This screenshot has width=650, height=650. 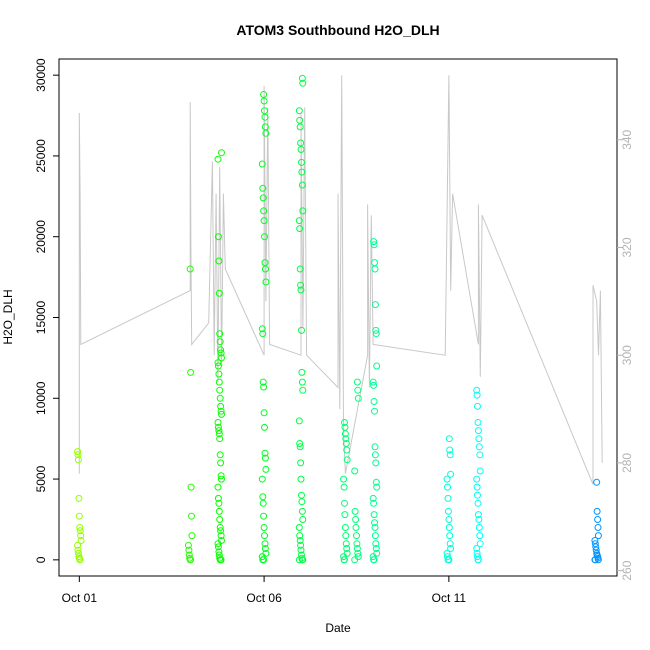 I want to click on x-axis: Oct 01 Oct 06 Oct 11, so click(x=264, y=590).